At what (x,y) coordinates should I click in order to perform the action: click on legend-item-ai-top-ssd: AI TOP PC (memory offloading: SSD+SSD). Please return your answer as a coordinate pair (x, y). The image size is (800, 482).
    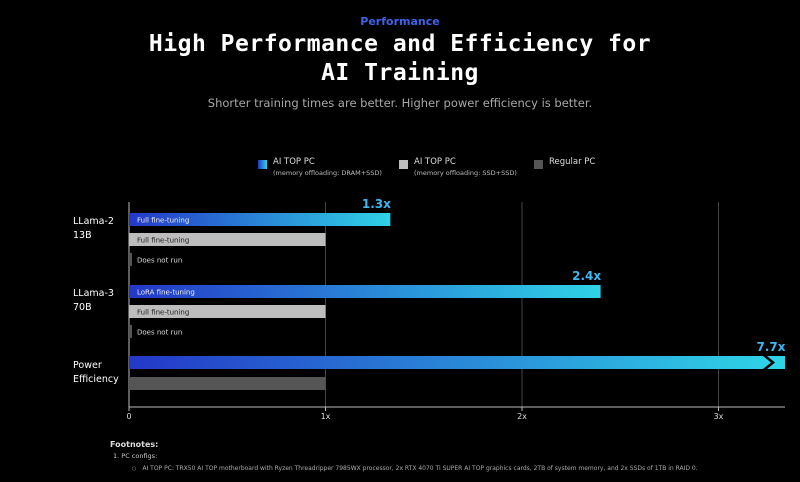
    Looking at the image, I should click on (458, 168).